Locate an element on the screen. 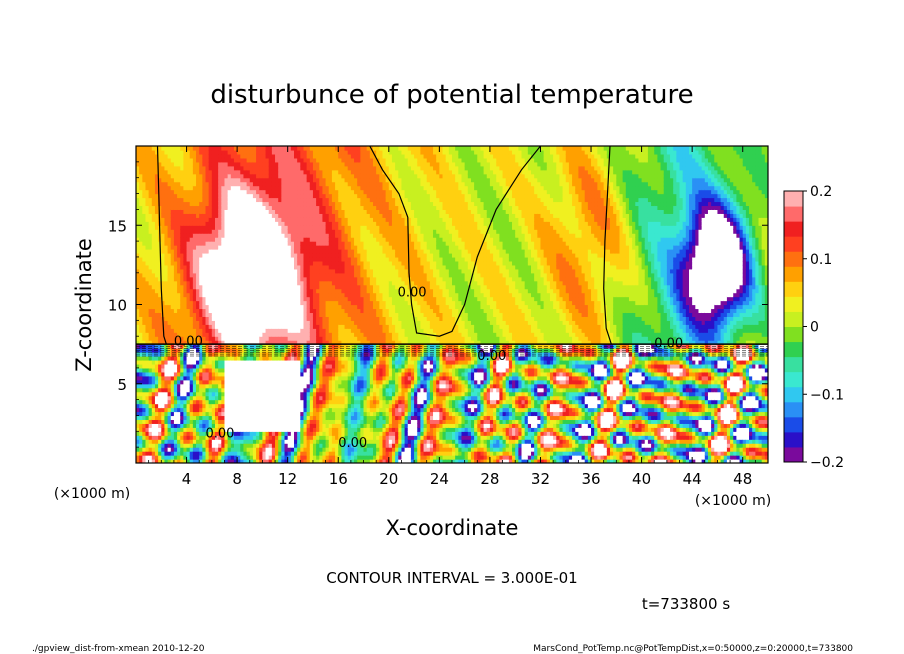 The image size is (904, 654). colorbar-tick-label: 0.1 is located at coordinates (821, 260).